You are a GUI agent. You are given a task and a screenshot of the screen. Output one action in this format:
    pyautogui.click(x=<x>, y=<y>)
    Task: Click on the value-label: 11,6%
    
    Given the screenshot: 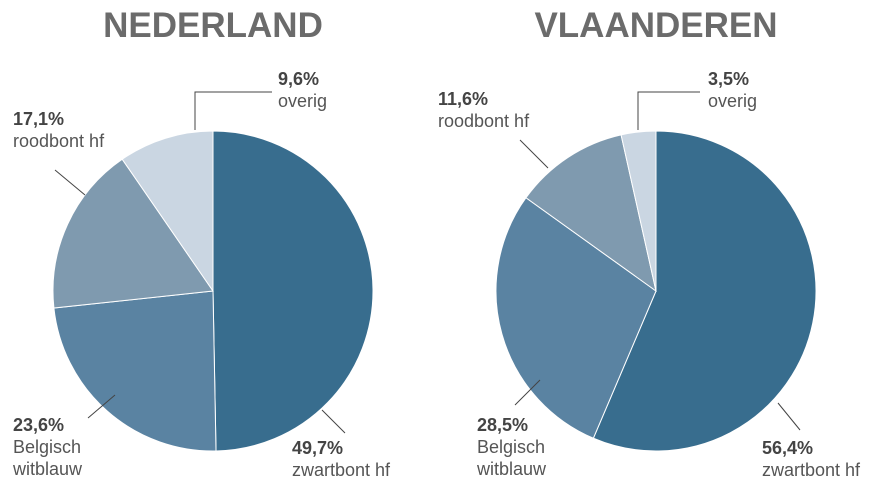 What is the action you would take?
    pyautogui.click(x=463, y=99)
    